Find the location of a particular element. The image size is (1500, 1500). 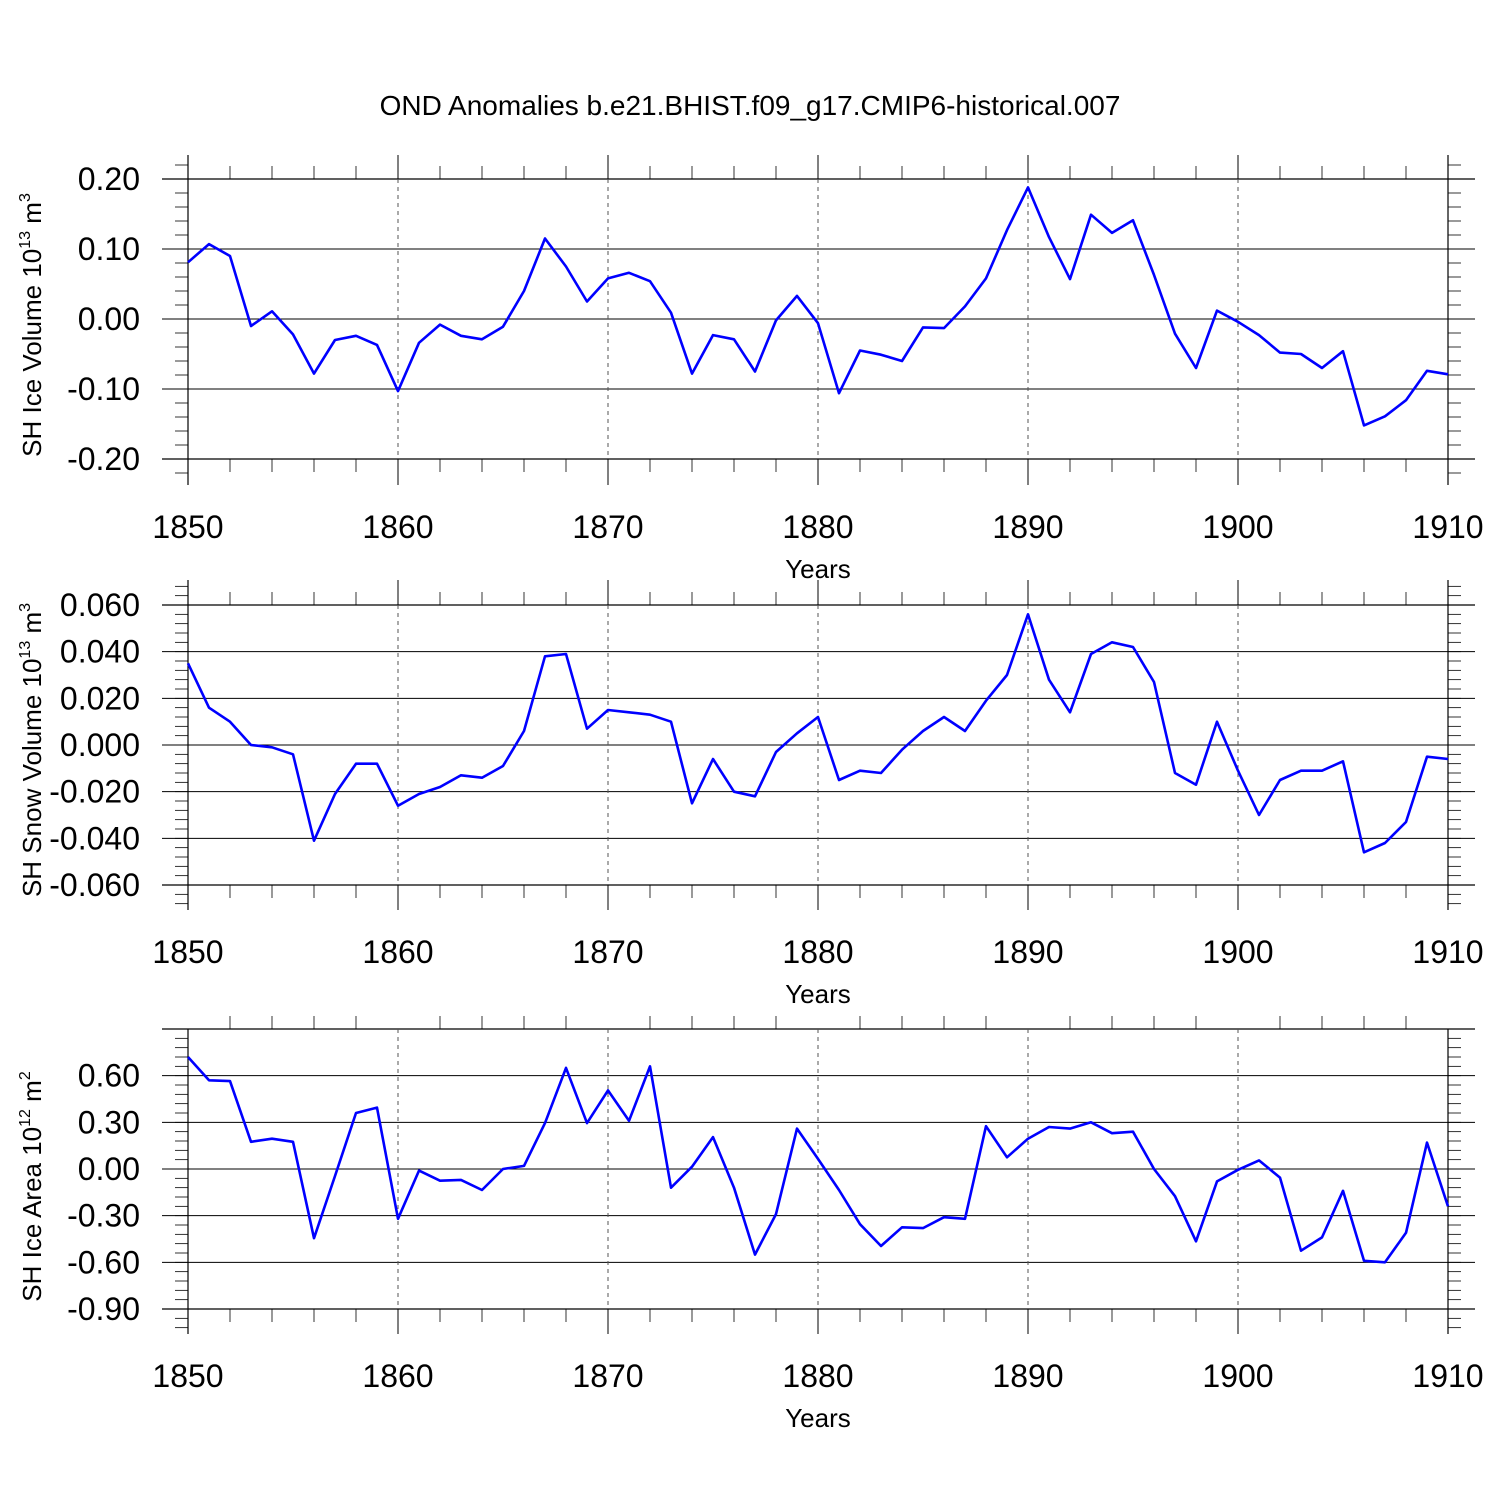

y-tick-label: -0.60 is located at coordinates (103, 1262).